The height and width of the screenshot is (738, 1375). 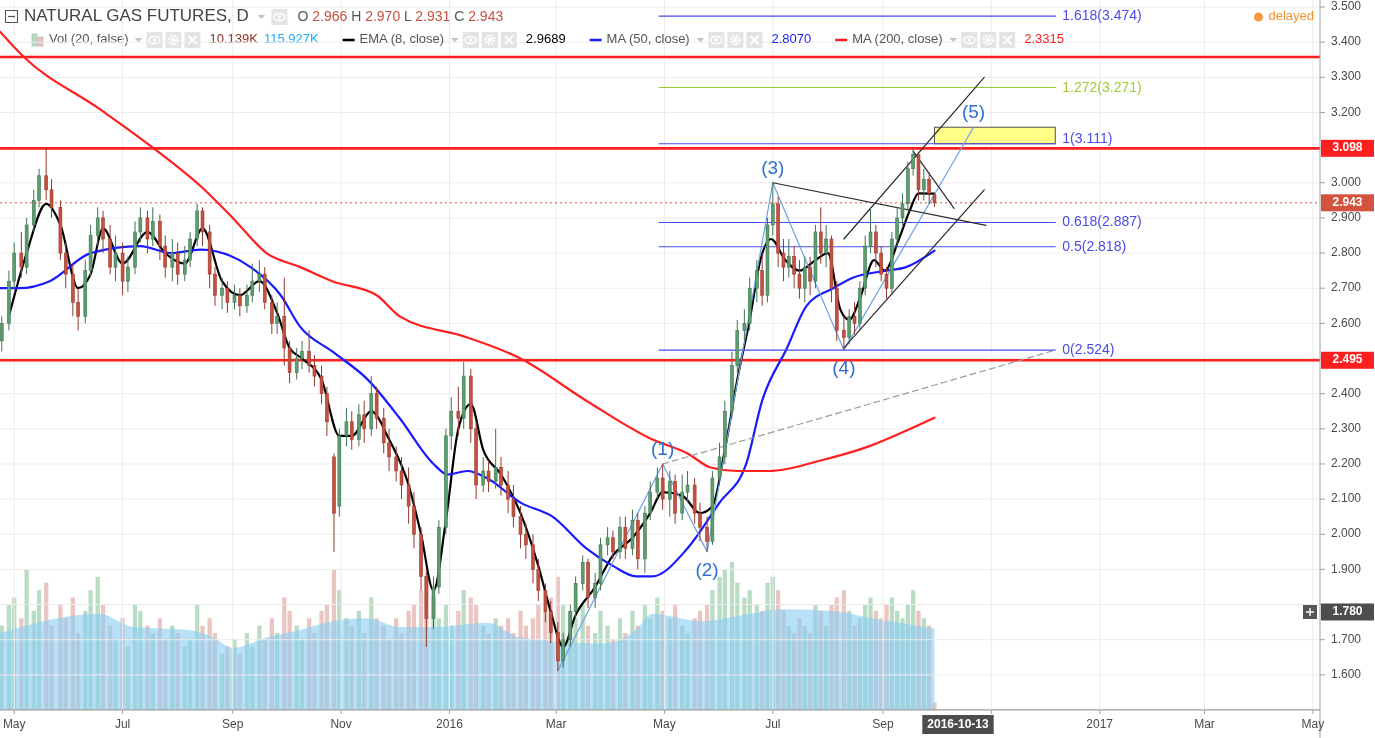 I want to click on text: 2016-10-13, so click(x=958, y=724).